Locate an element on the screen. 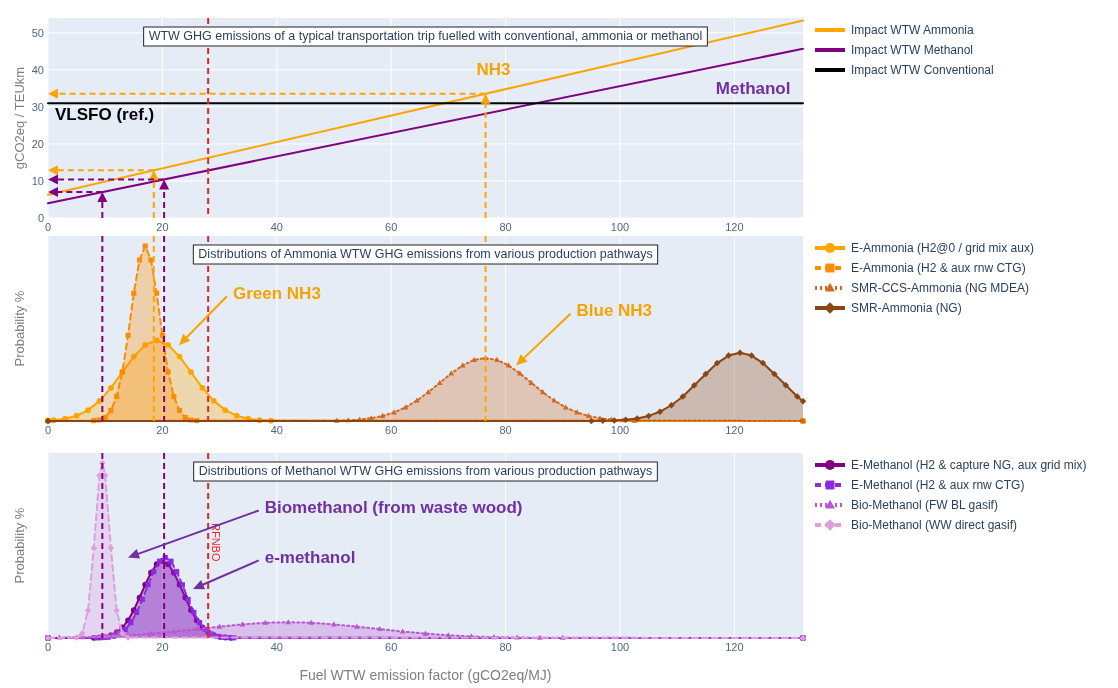 The height and width of the screenshot is (688, 1118). y-tick-label: 10 is located at coordinates (37, 180).